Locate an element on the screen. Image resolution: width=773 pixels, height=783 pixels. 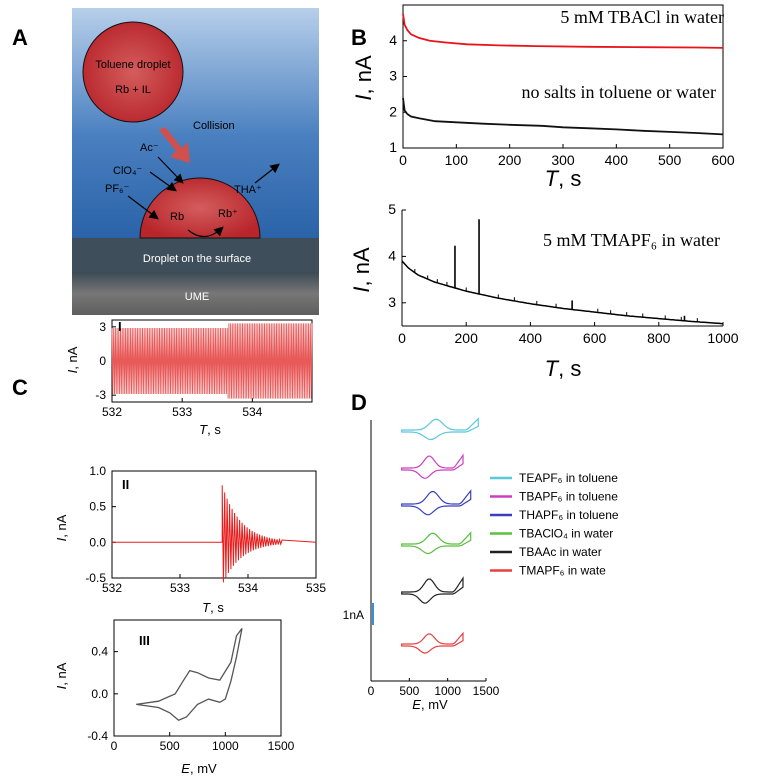
rb-plus-label: Rb⁺ is located at coordinates (228, 214).